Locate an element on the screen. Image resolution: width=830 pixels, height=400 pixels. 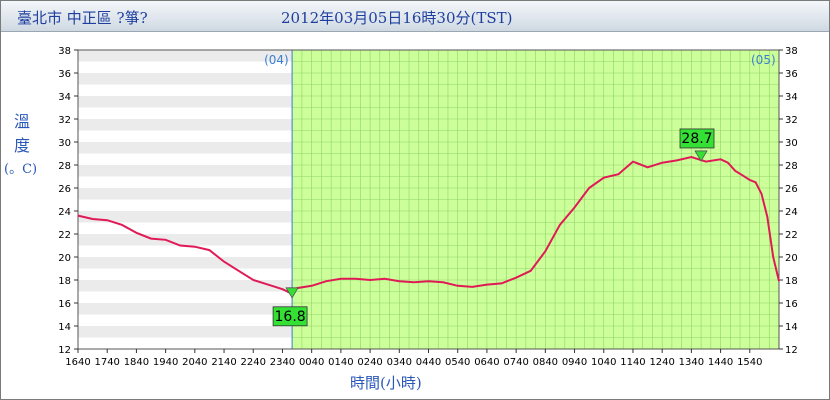
y-tick-label-right: 24 is located at coordinates (791, 212).